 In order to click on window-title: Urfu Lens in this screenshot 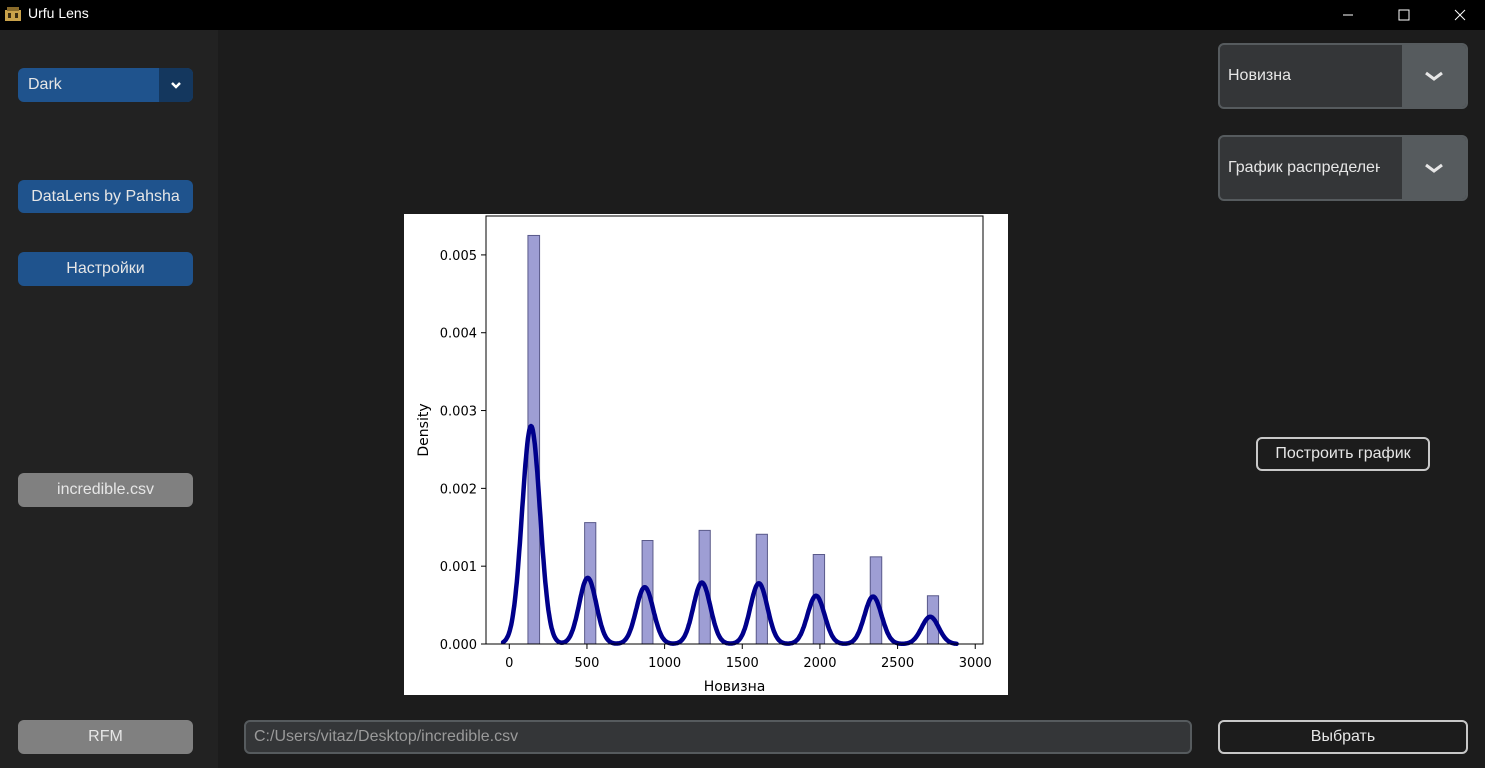, I will do `click(58, 13)`.